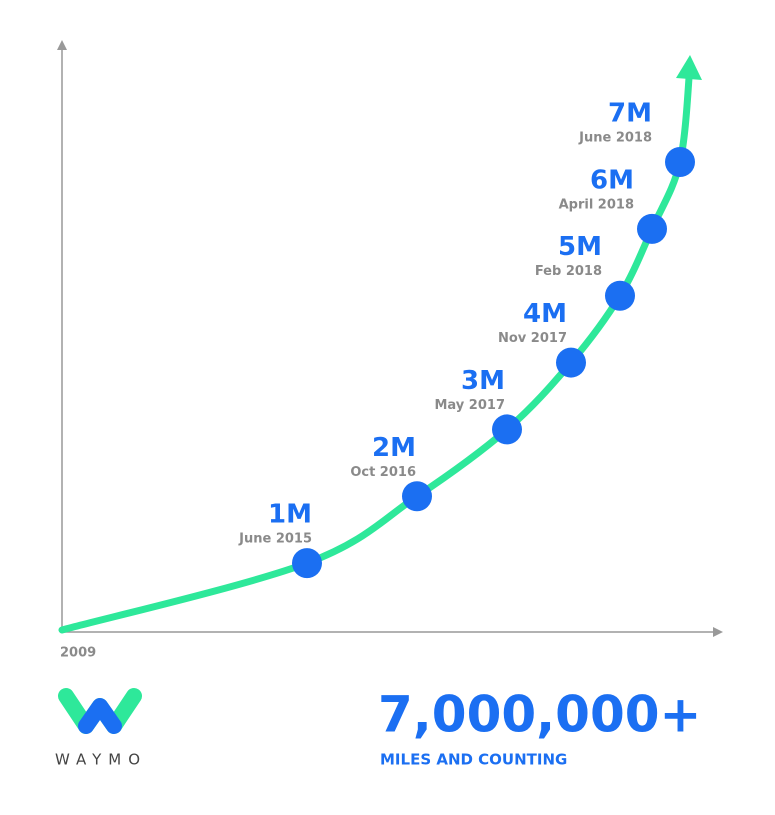 The image size is (775, 815). I want to click on headline: 7,000,000+, so click(539, 715).